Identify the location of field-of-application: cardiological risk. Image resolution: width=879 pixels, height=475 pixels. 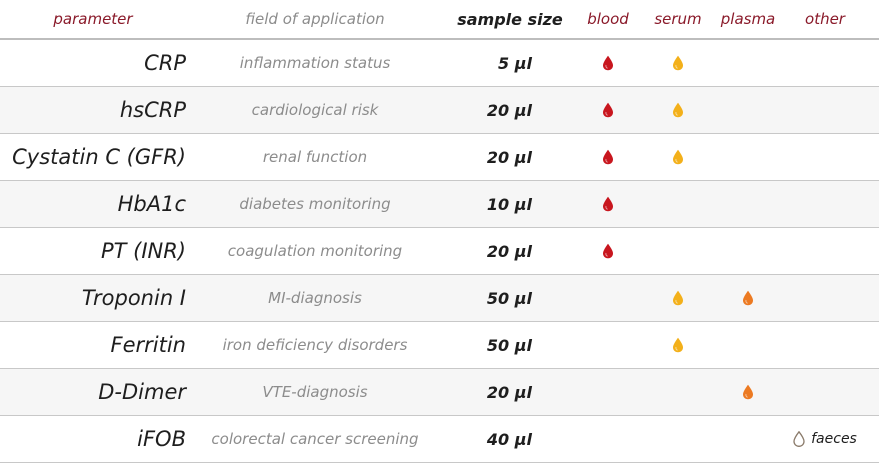
(315, 110).